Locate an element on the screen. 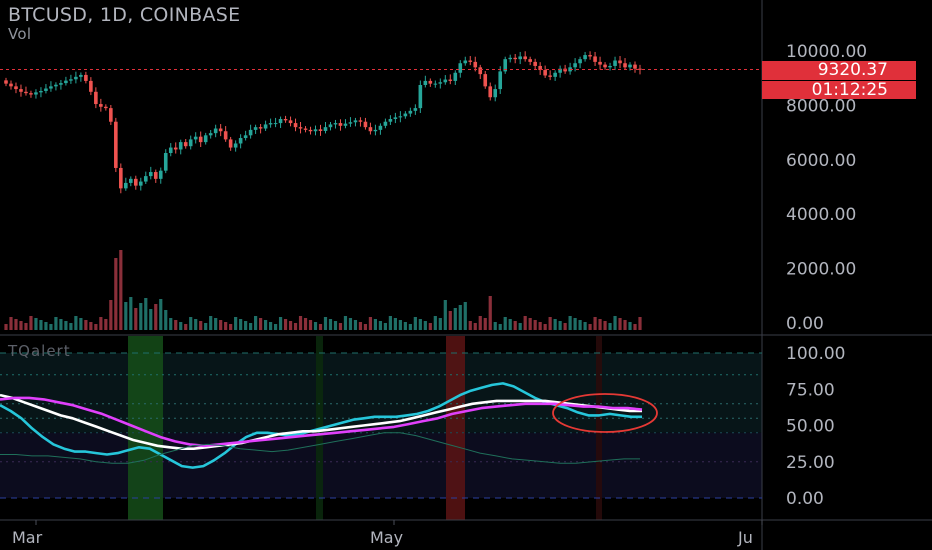 This screenshot has height=550, width=932. indicator-series-line is located at coordinates (321, 425).